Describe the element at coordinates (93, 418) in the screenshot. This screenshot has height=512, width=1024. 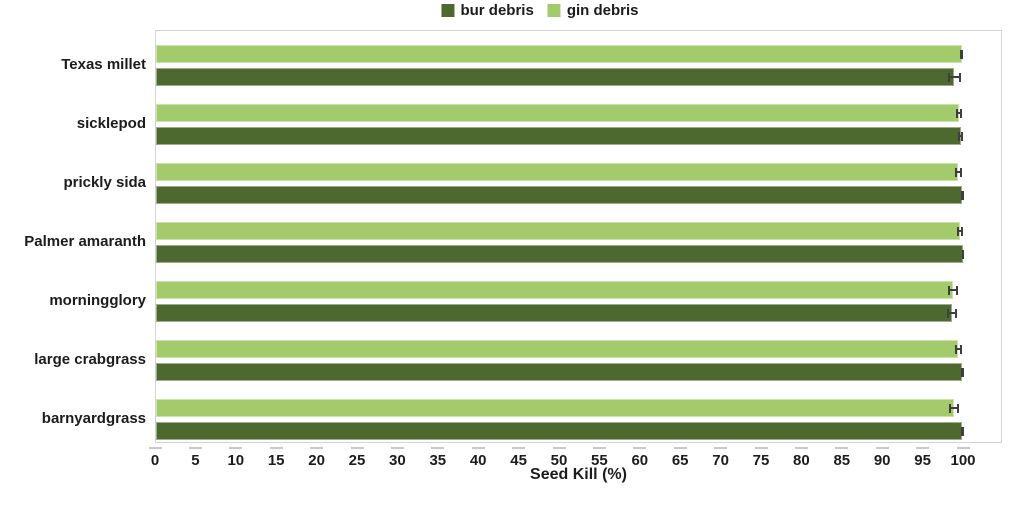
I see `category-label: barnyardgrass` at that location.